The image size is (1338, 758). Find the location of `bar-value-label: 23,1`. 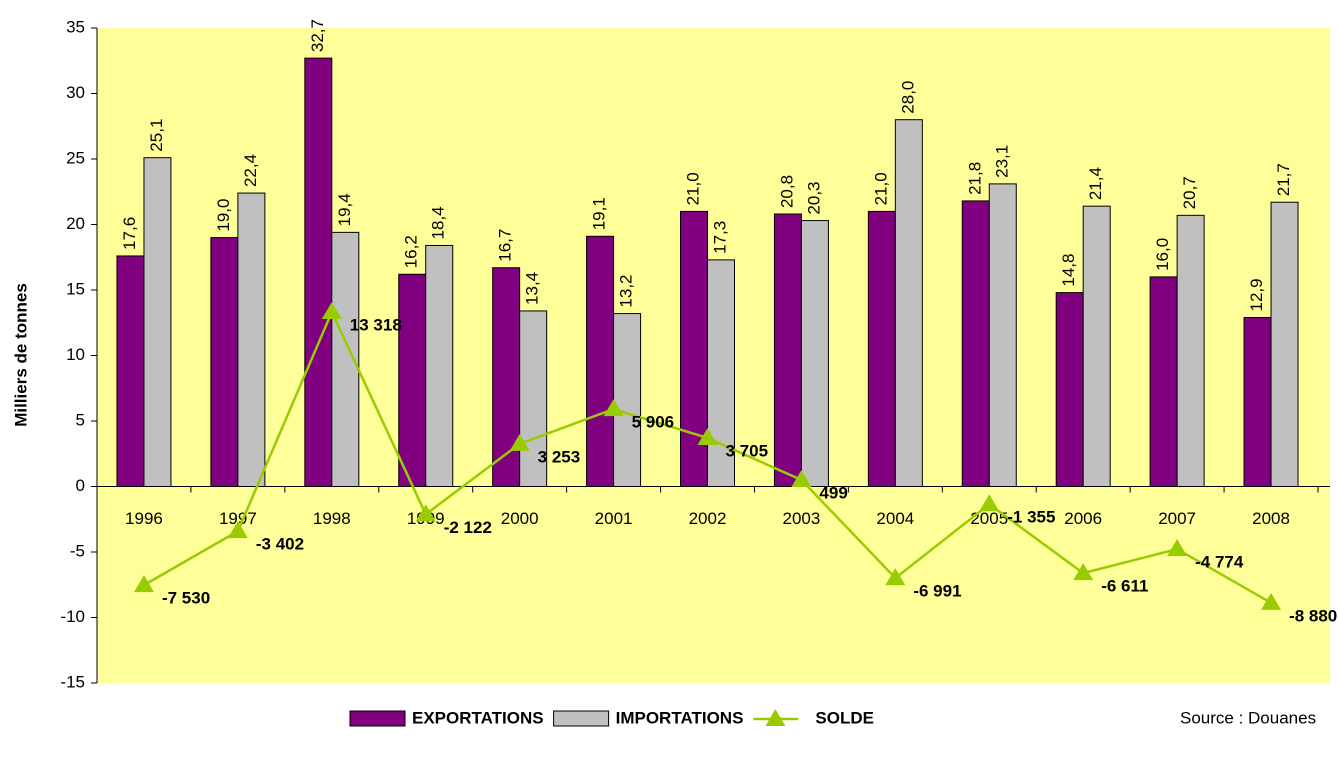

bar-value-label: 23,1 is located at coordinates (1001, 161).